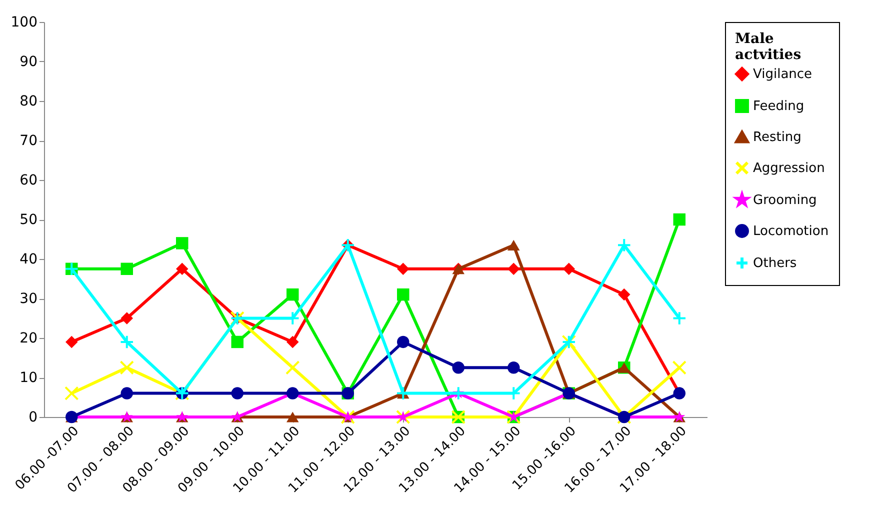 This screenshot has width=870, height=516. I want to click on y-tick-label: 80, so click(29, 102).